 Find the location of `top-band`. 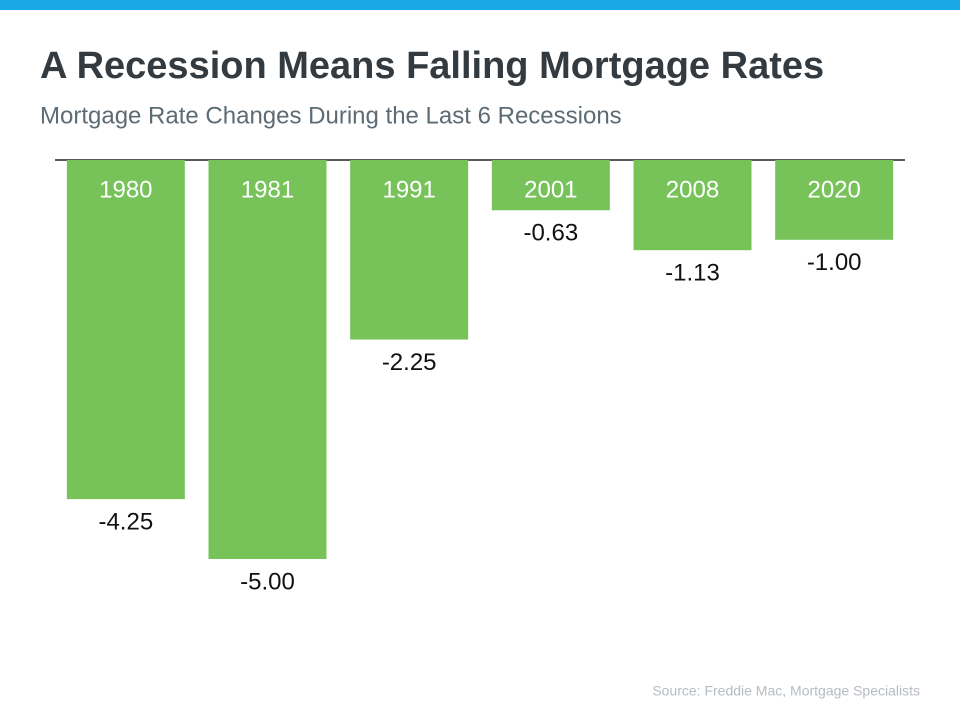

top-band is located at coordinates (480, 5).